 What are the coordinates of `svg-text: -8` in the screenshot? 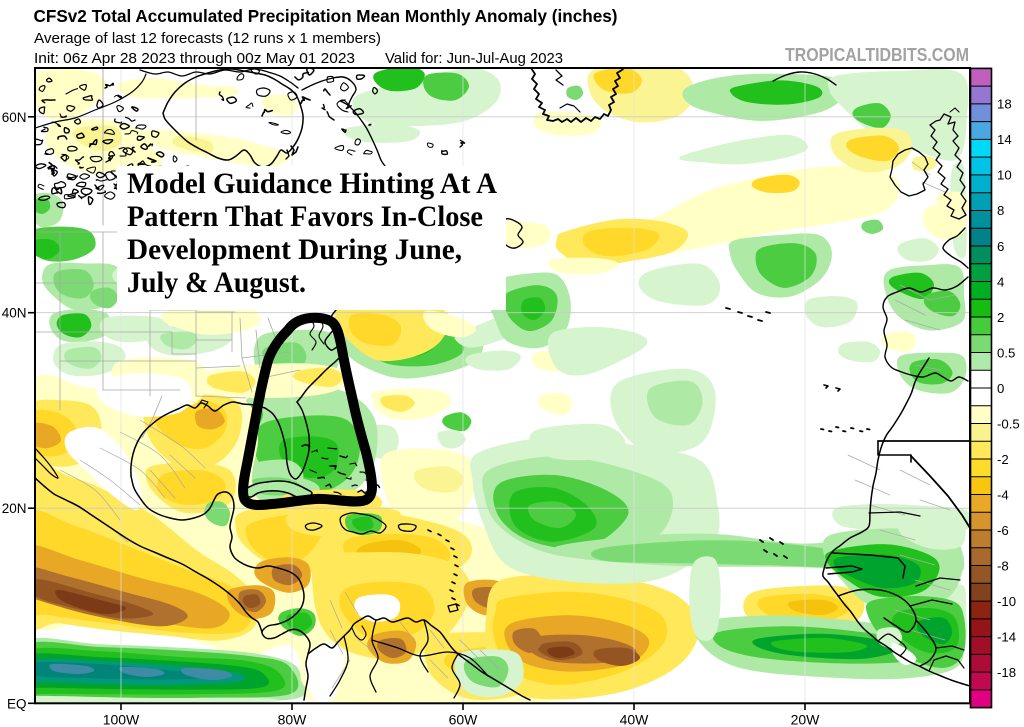 It's located at (1003, 565).